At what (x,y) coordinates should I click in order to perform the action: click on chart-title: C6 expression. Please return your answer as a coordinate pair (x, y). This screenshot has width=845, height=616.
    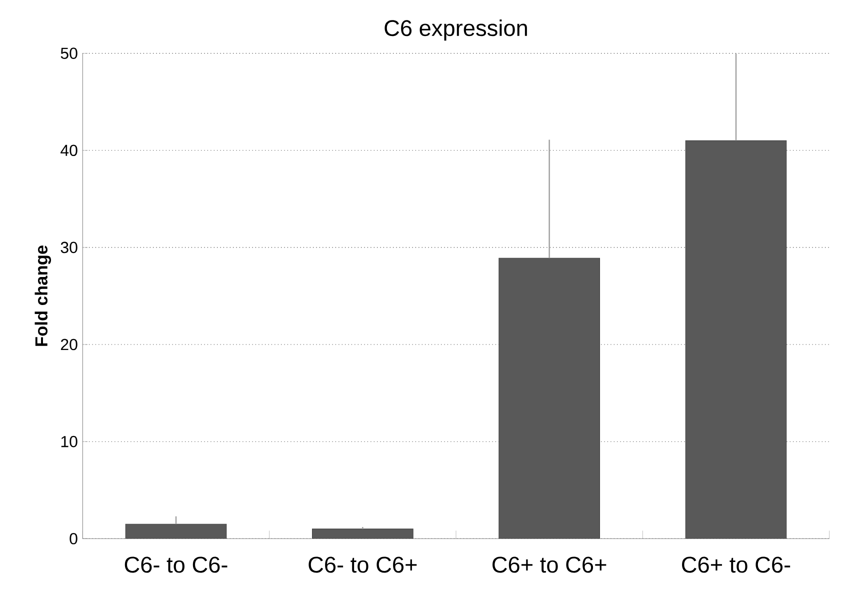
    Looking at the image, I should click on (455, 30).